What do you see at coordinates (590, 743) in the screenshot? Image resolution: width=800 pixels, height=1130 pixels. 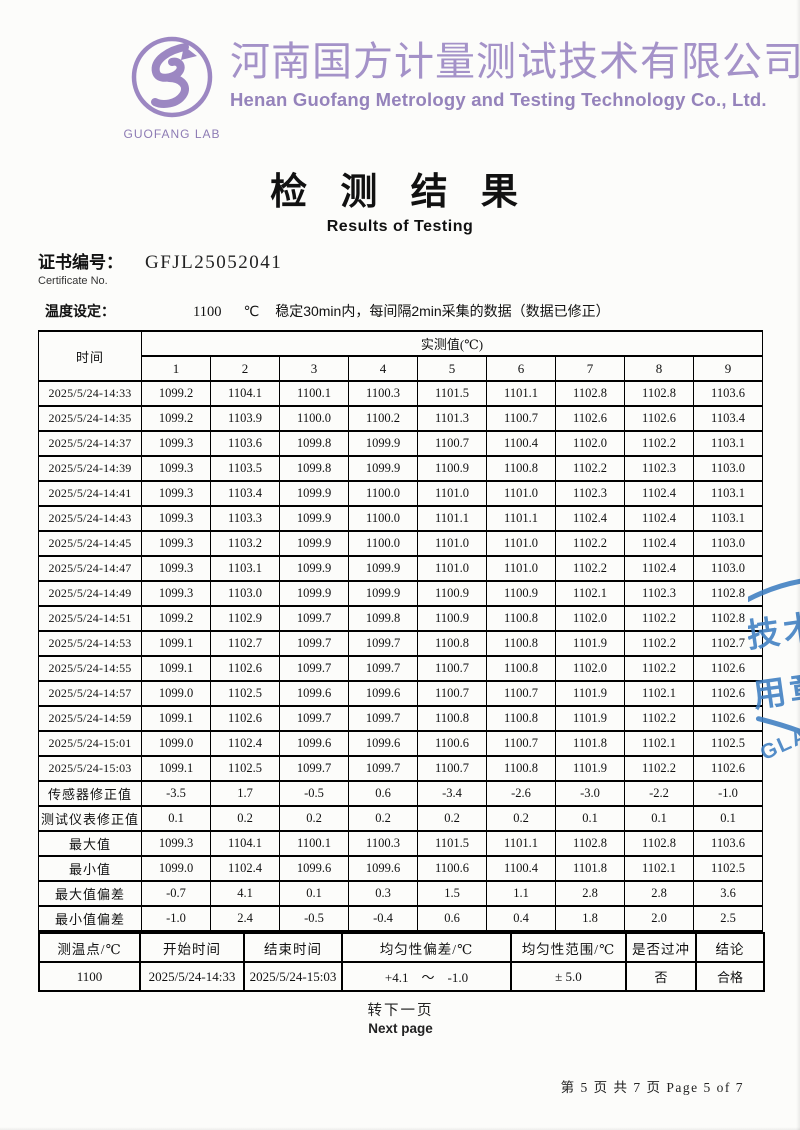 I see `value-cell: 1101.8` at bounding box center [590, 743].